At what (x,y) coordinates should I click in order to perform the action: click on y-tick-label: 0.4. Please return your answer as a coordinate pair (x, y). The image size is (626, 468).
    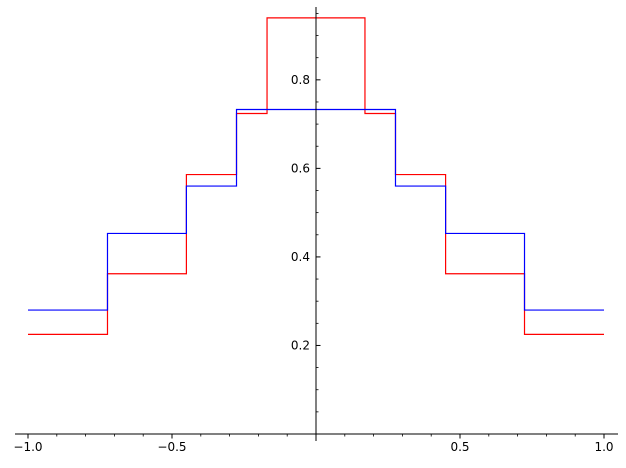
    Looking at the image, I should click on (300, 257).